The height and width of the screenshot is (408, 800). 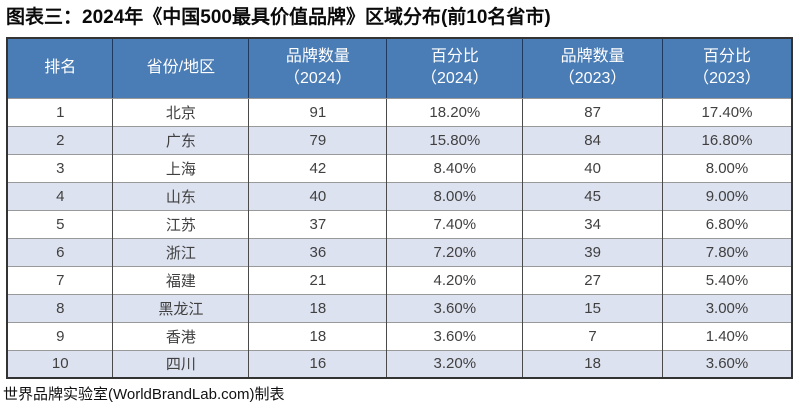 I want to click on table-cell: 2, so click(x=60, y=139).